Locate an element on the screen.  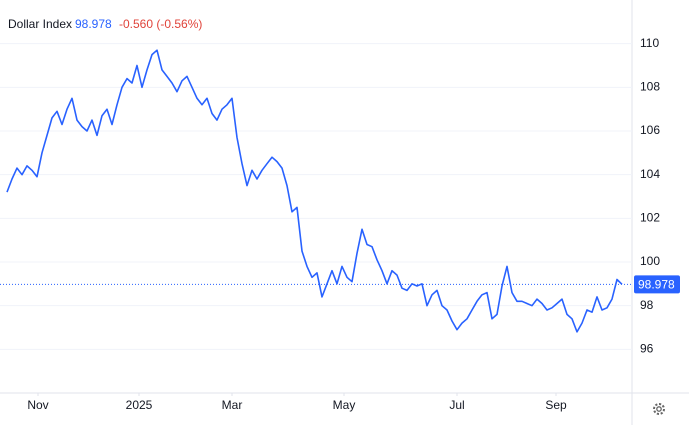
y-tick-label: 108 is located at coordinates (650, 87).